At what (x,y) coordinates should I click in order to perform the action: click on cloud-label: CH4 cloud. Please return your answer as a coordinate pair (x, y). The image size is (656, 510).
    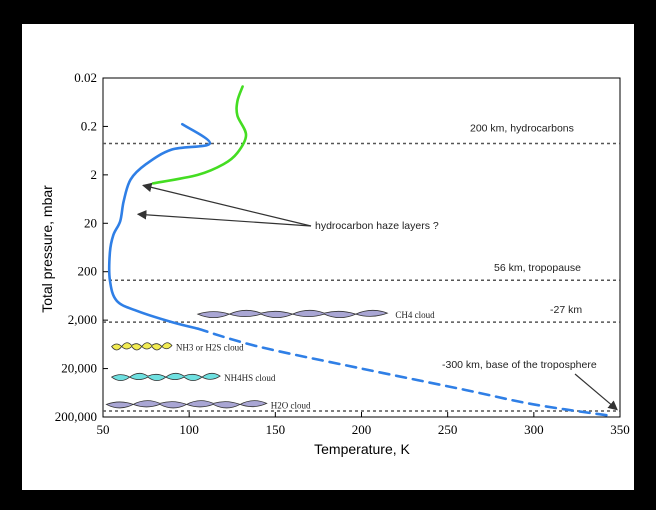
    Looking at the image, I should click on (415, 315).